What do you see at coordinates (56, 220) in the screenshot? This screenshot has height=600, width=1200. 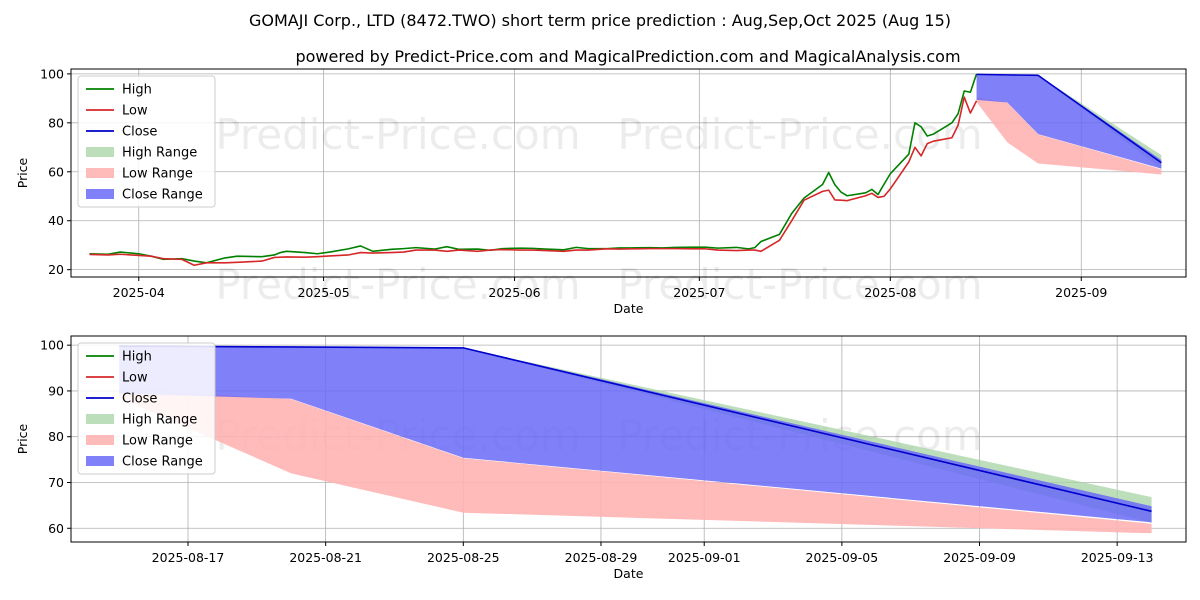 I see `y-tick-label: 40` at bounding box center [56, 220].